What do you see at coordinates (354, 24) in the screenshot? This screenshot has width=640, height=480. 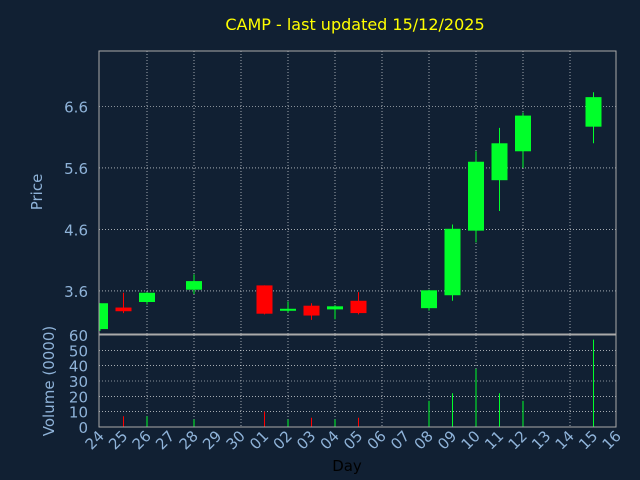 I see `chart-title: CAMP - last updated 15/12/2025` at bounding box center [354, 24].